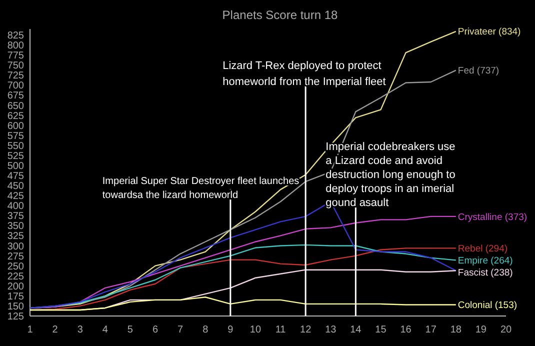 The width and height of the screenshot is (535, 346). I want to click on y-tick-label: 150, so click(15, 306).